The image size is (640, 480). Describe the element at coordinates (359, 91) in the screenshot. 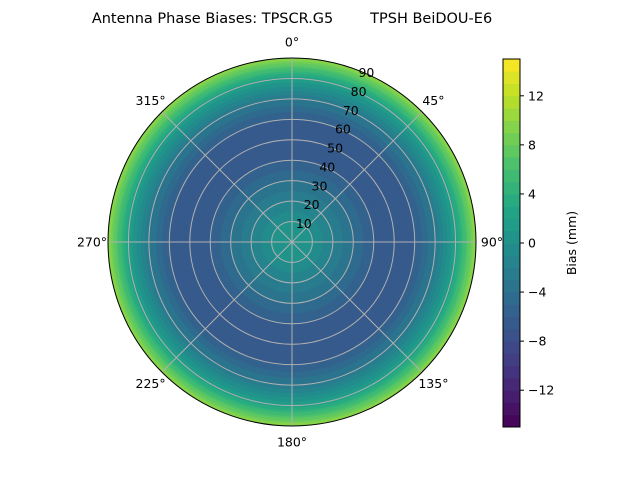

I see `radial-tick-label: 80` at that location.